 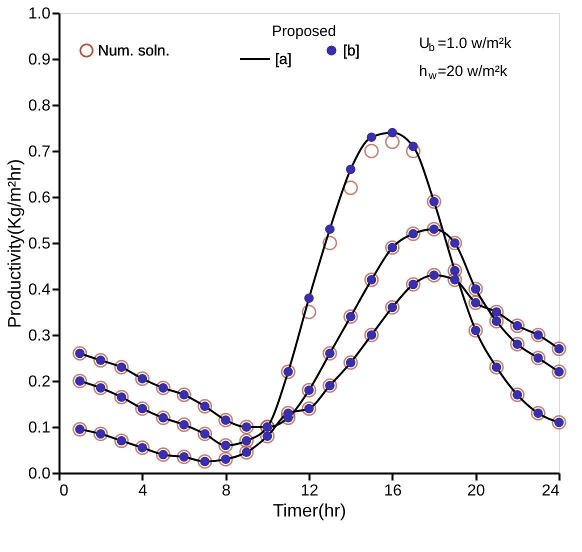 I want to click on y-tick-label: 0.2, so click(x=39, y=382).